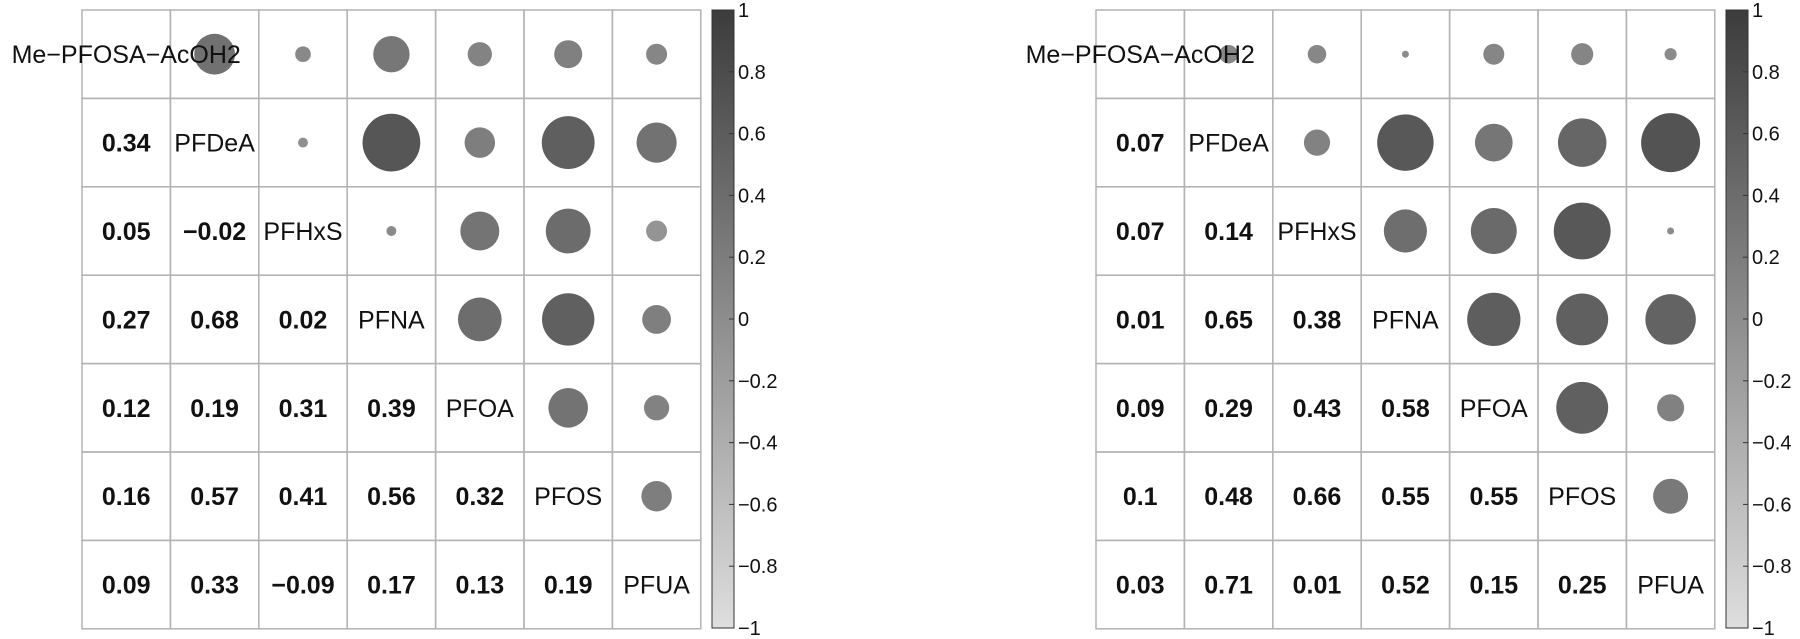 Image resolution: width=1800 pixels, height=639 pixels. Describe the element at coordinates (1317, 497) in the screenshot. I see `coefficient-label: 0.66` at that location.